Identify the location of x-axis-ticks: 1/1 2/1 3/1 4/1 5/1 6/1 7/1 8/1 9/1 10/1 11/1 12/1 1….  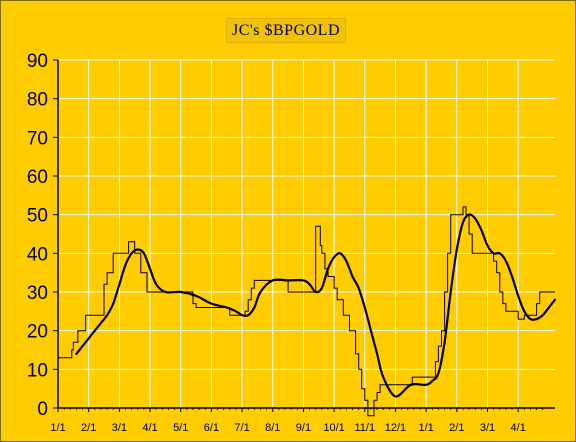
(297, 421).